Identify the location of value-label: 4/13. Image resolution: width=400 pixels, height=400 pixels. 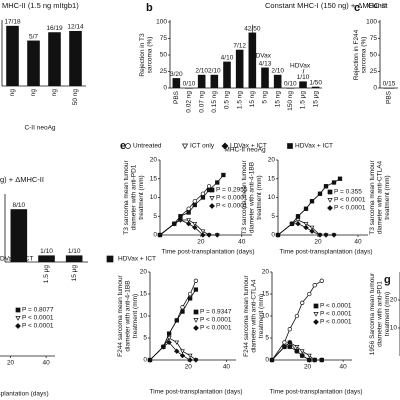
(265, 63).